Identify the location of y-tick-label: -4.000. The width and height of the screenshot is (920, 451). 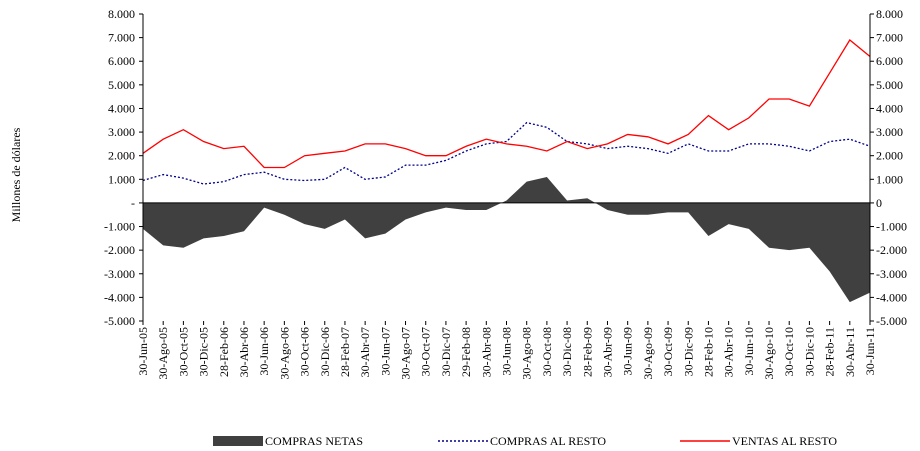
(119, 297).